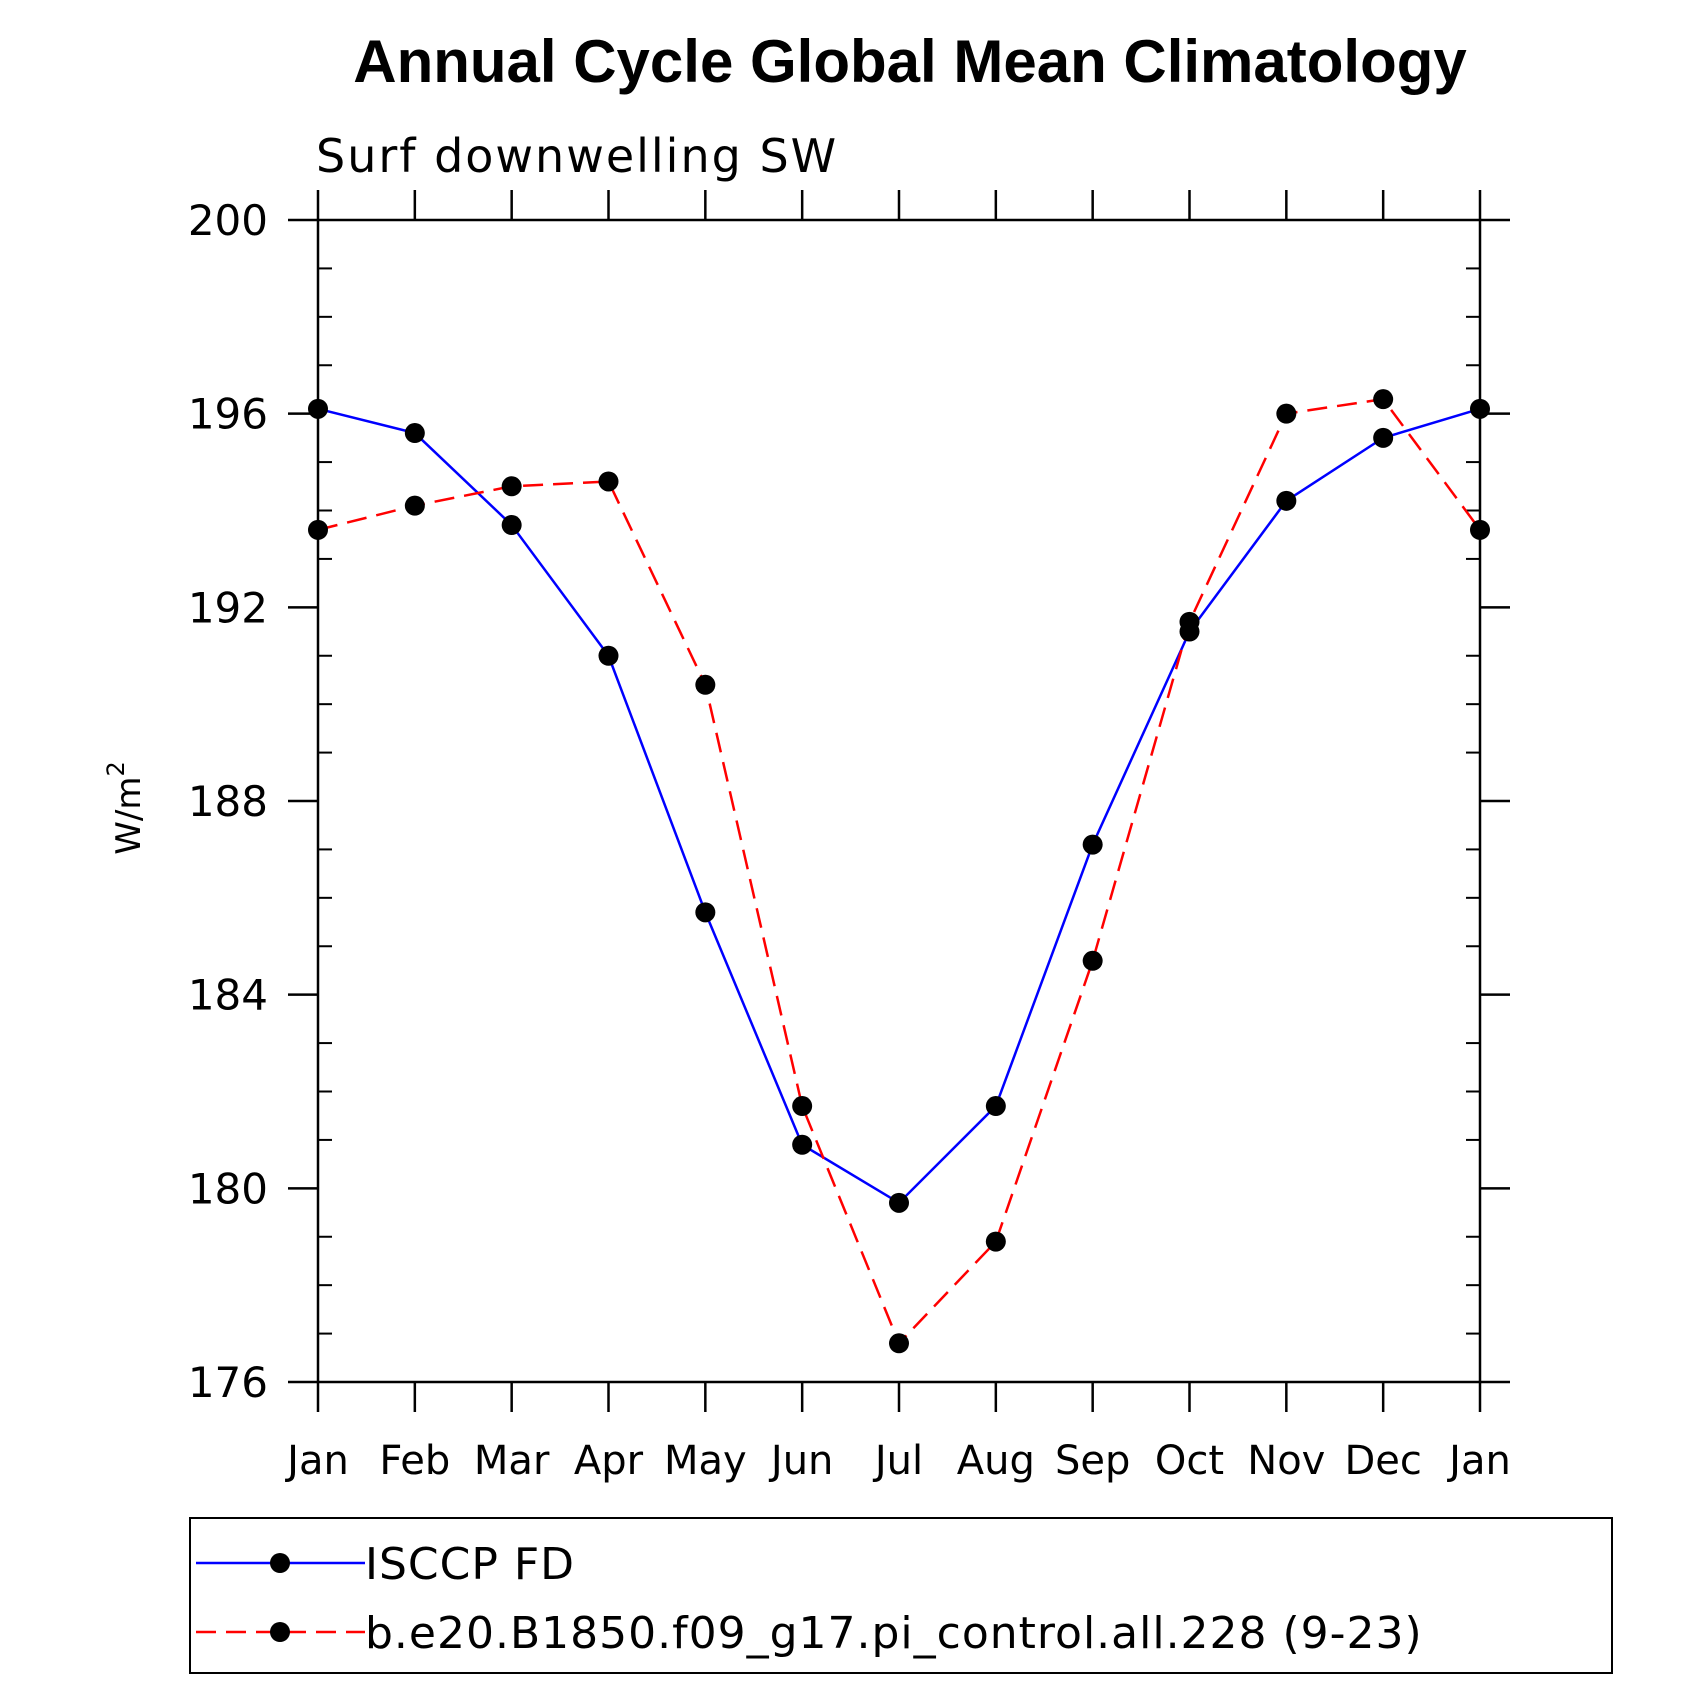  I want to click on y-tick-label: 192, so click(228, 607).